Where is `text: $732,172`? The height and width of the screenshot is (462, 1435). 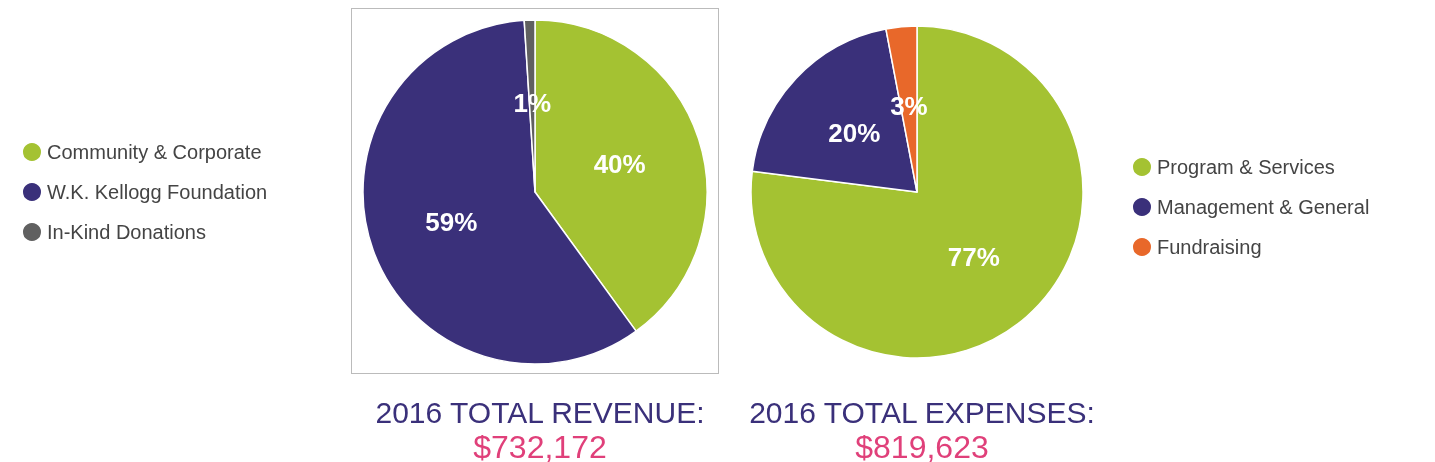
text: $732,172 is located at coordinates (540, 445).